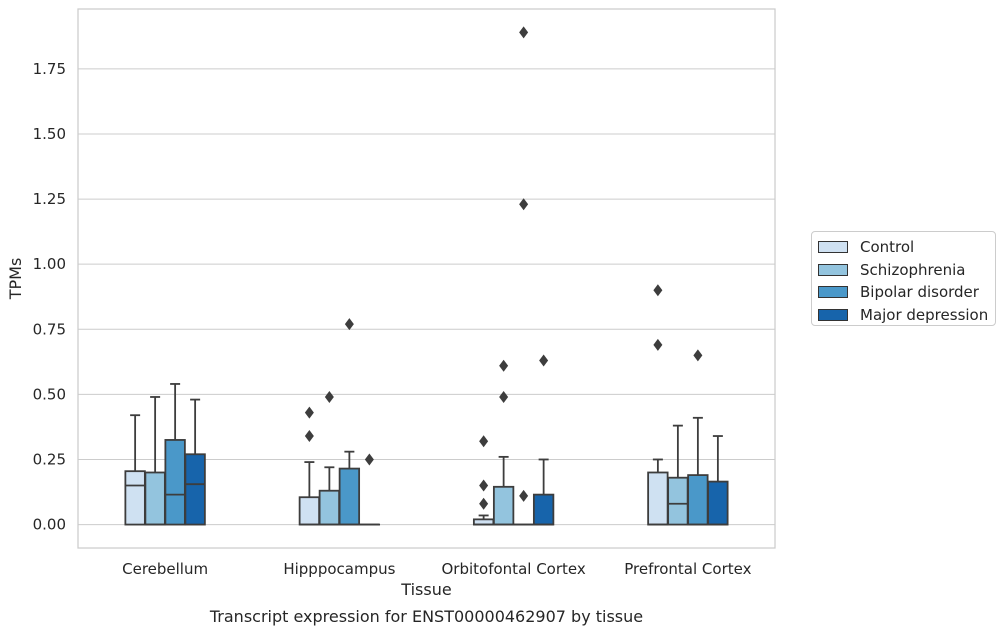 Image resolution: width=1007 pixels, height=634 pixels. What do you see at coordinates (687, 569) in the screenshot?
I see `x-tick-label: Prefrontal Cortex` at bounding box center [687, 569].